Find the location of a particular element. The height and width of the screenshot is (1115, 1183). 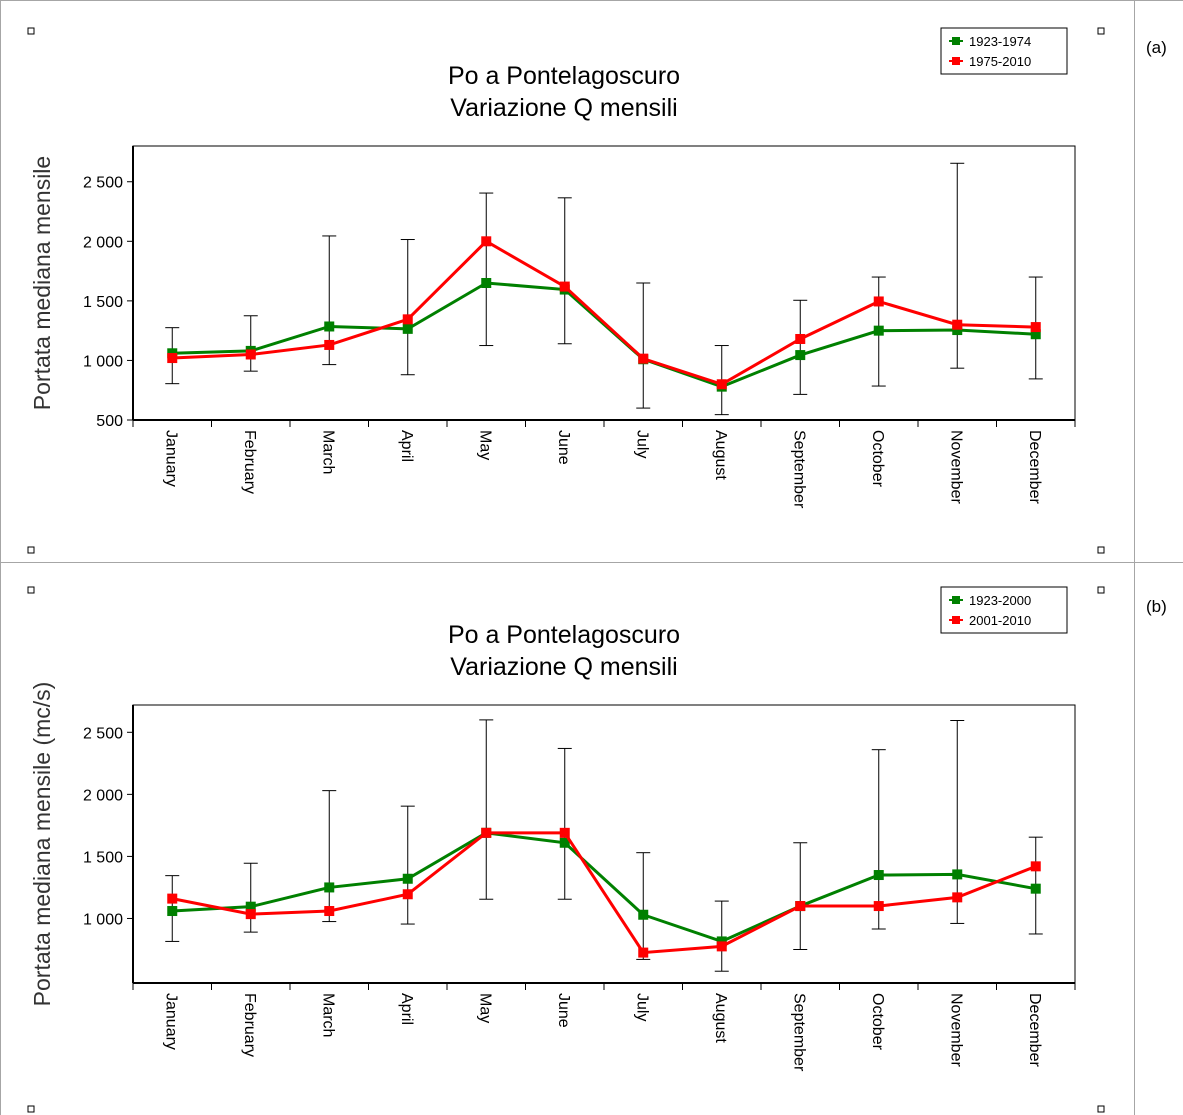

legend-label-1923-1974: 1923-1974 is located at coordinates (1000, 41).